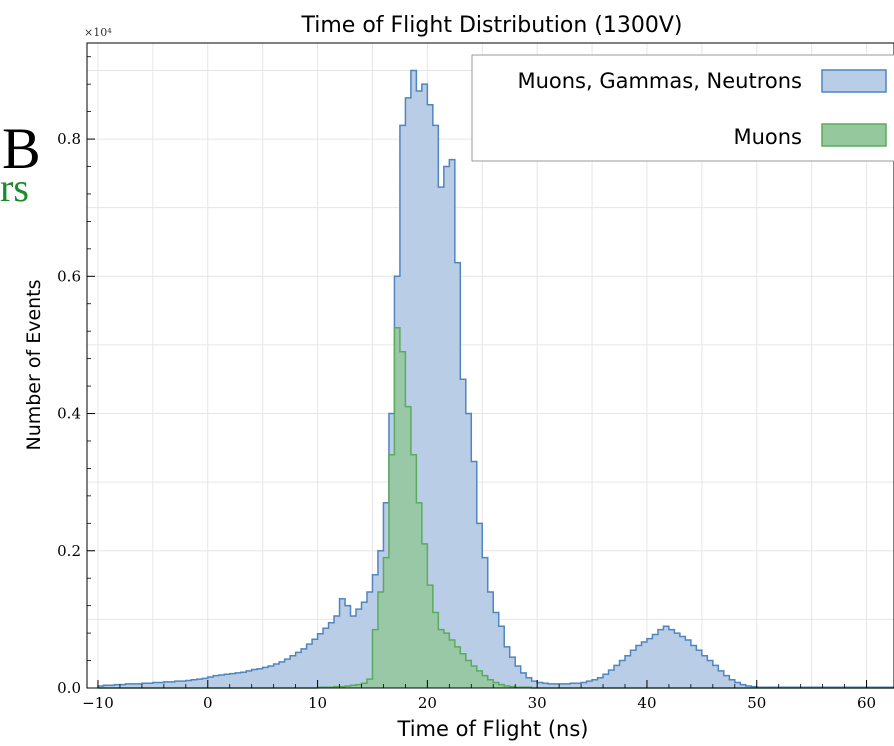 This screenshot has height=746, width=894. Describe the element at coordinates (854, 81) in the screenshot. I see `legend-swatch-all` at that location.